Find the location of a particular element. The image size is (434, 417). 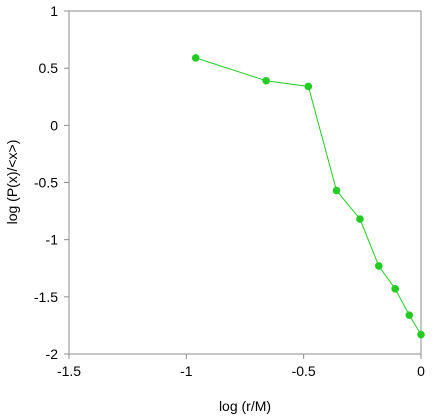

y-tick-label: -1.5 is located at coordinates (46, 297).